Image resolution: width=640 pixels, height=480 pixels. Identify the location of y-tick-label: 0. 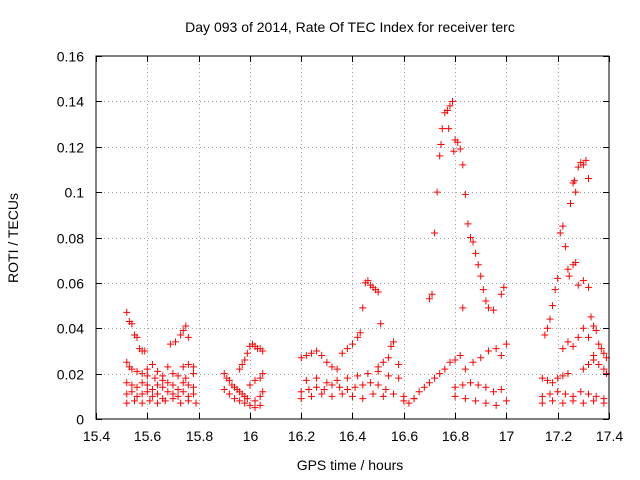
(80, 420).